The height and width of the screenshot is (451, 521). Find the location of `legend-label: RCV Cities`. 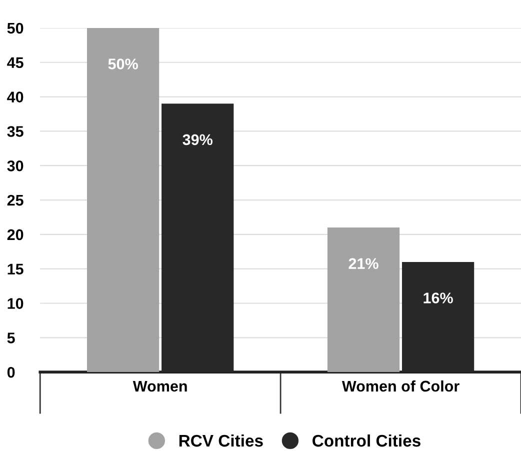

legend-label: RCV Cities is located at coordinates (221, 440).